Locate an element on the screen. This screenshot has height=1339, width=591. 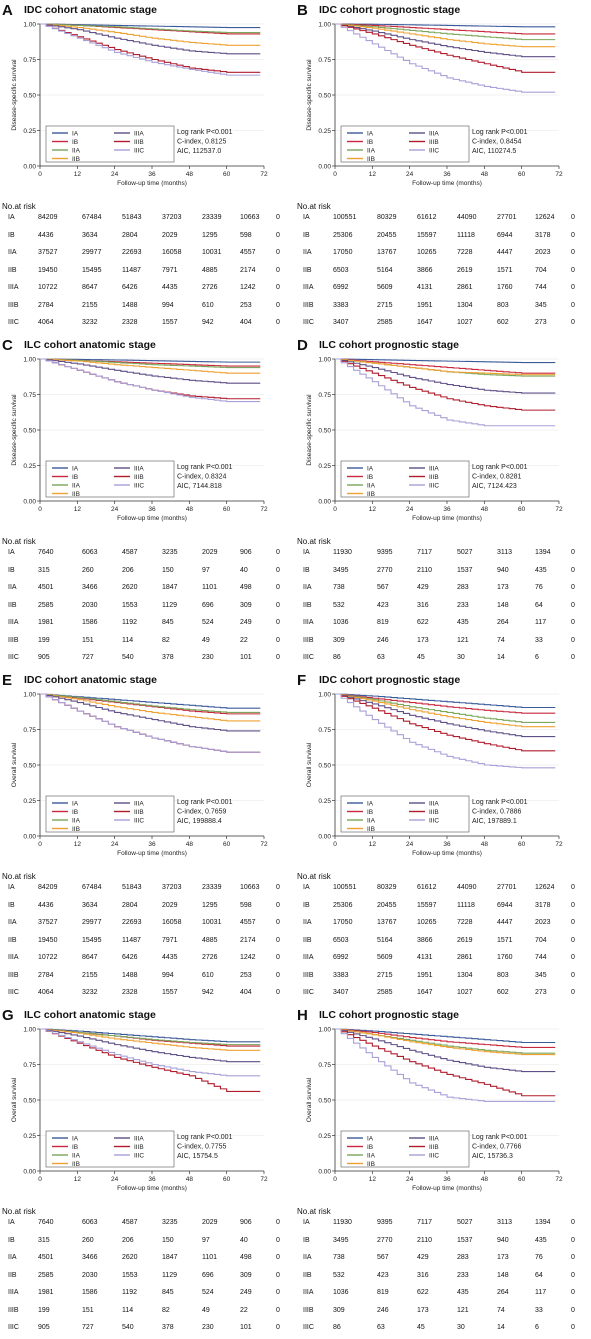
risk-count: 1537 is located at coordinates (465, 570).